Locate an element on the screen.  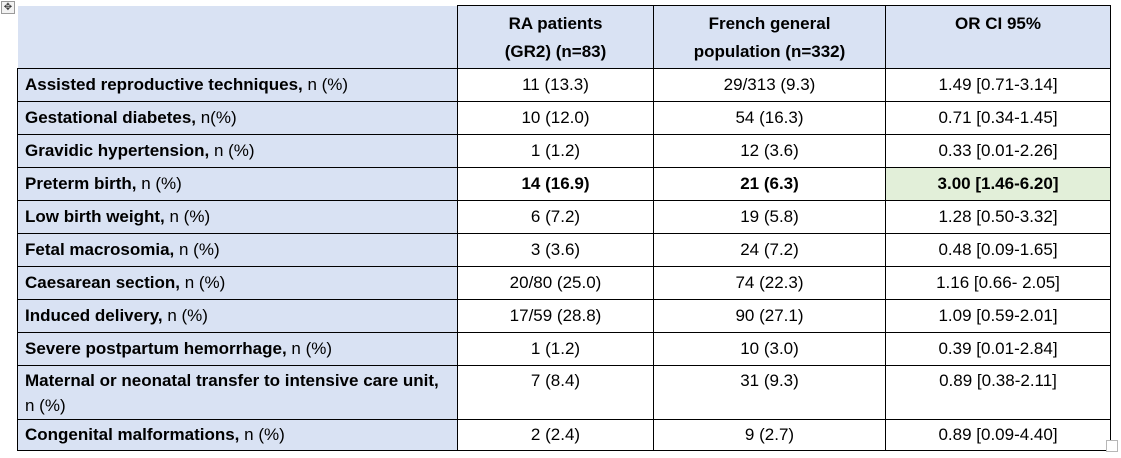
row-label-cell: Assisted reproductive techniques, n (%) is located at coordinates (237, 85).